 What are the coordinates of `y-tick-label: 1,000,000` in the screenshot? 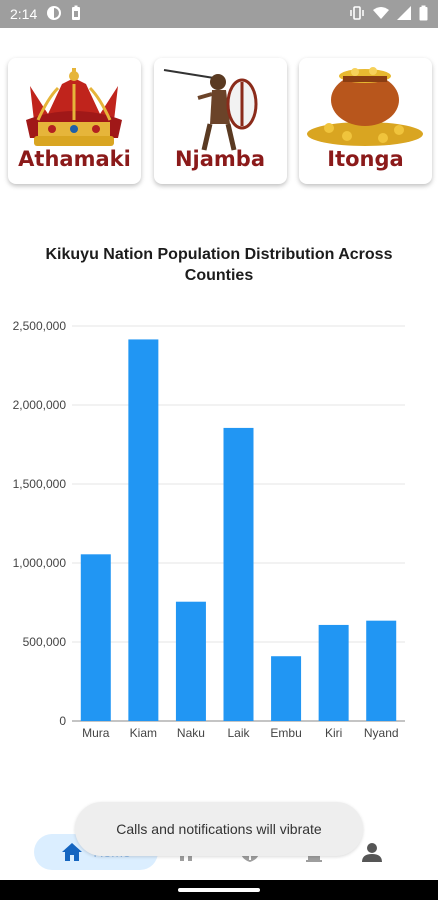 It's located at (40, 563).